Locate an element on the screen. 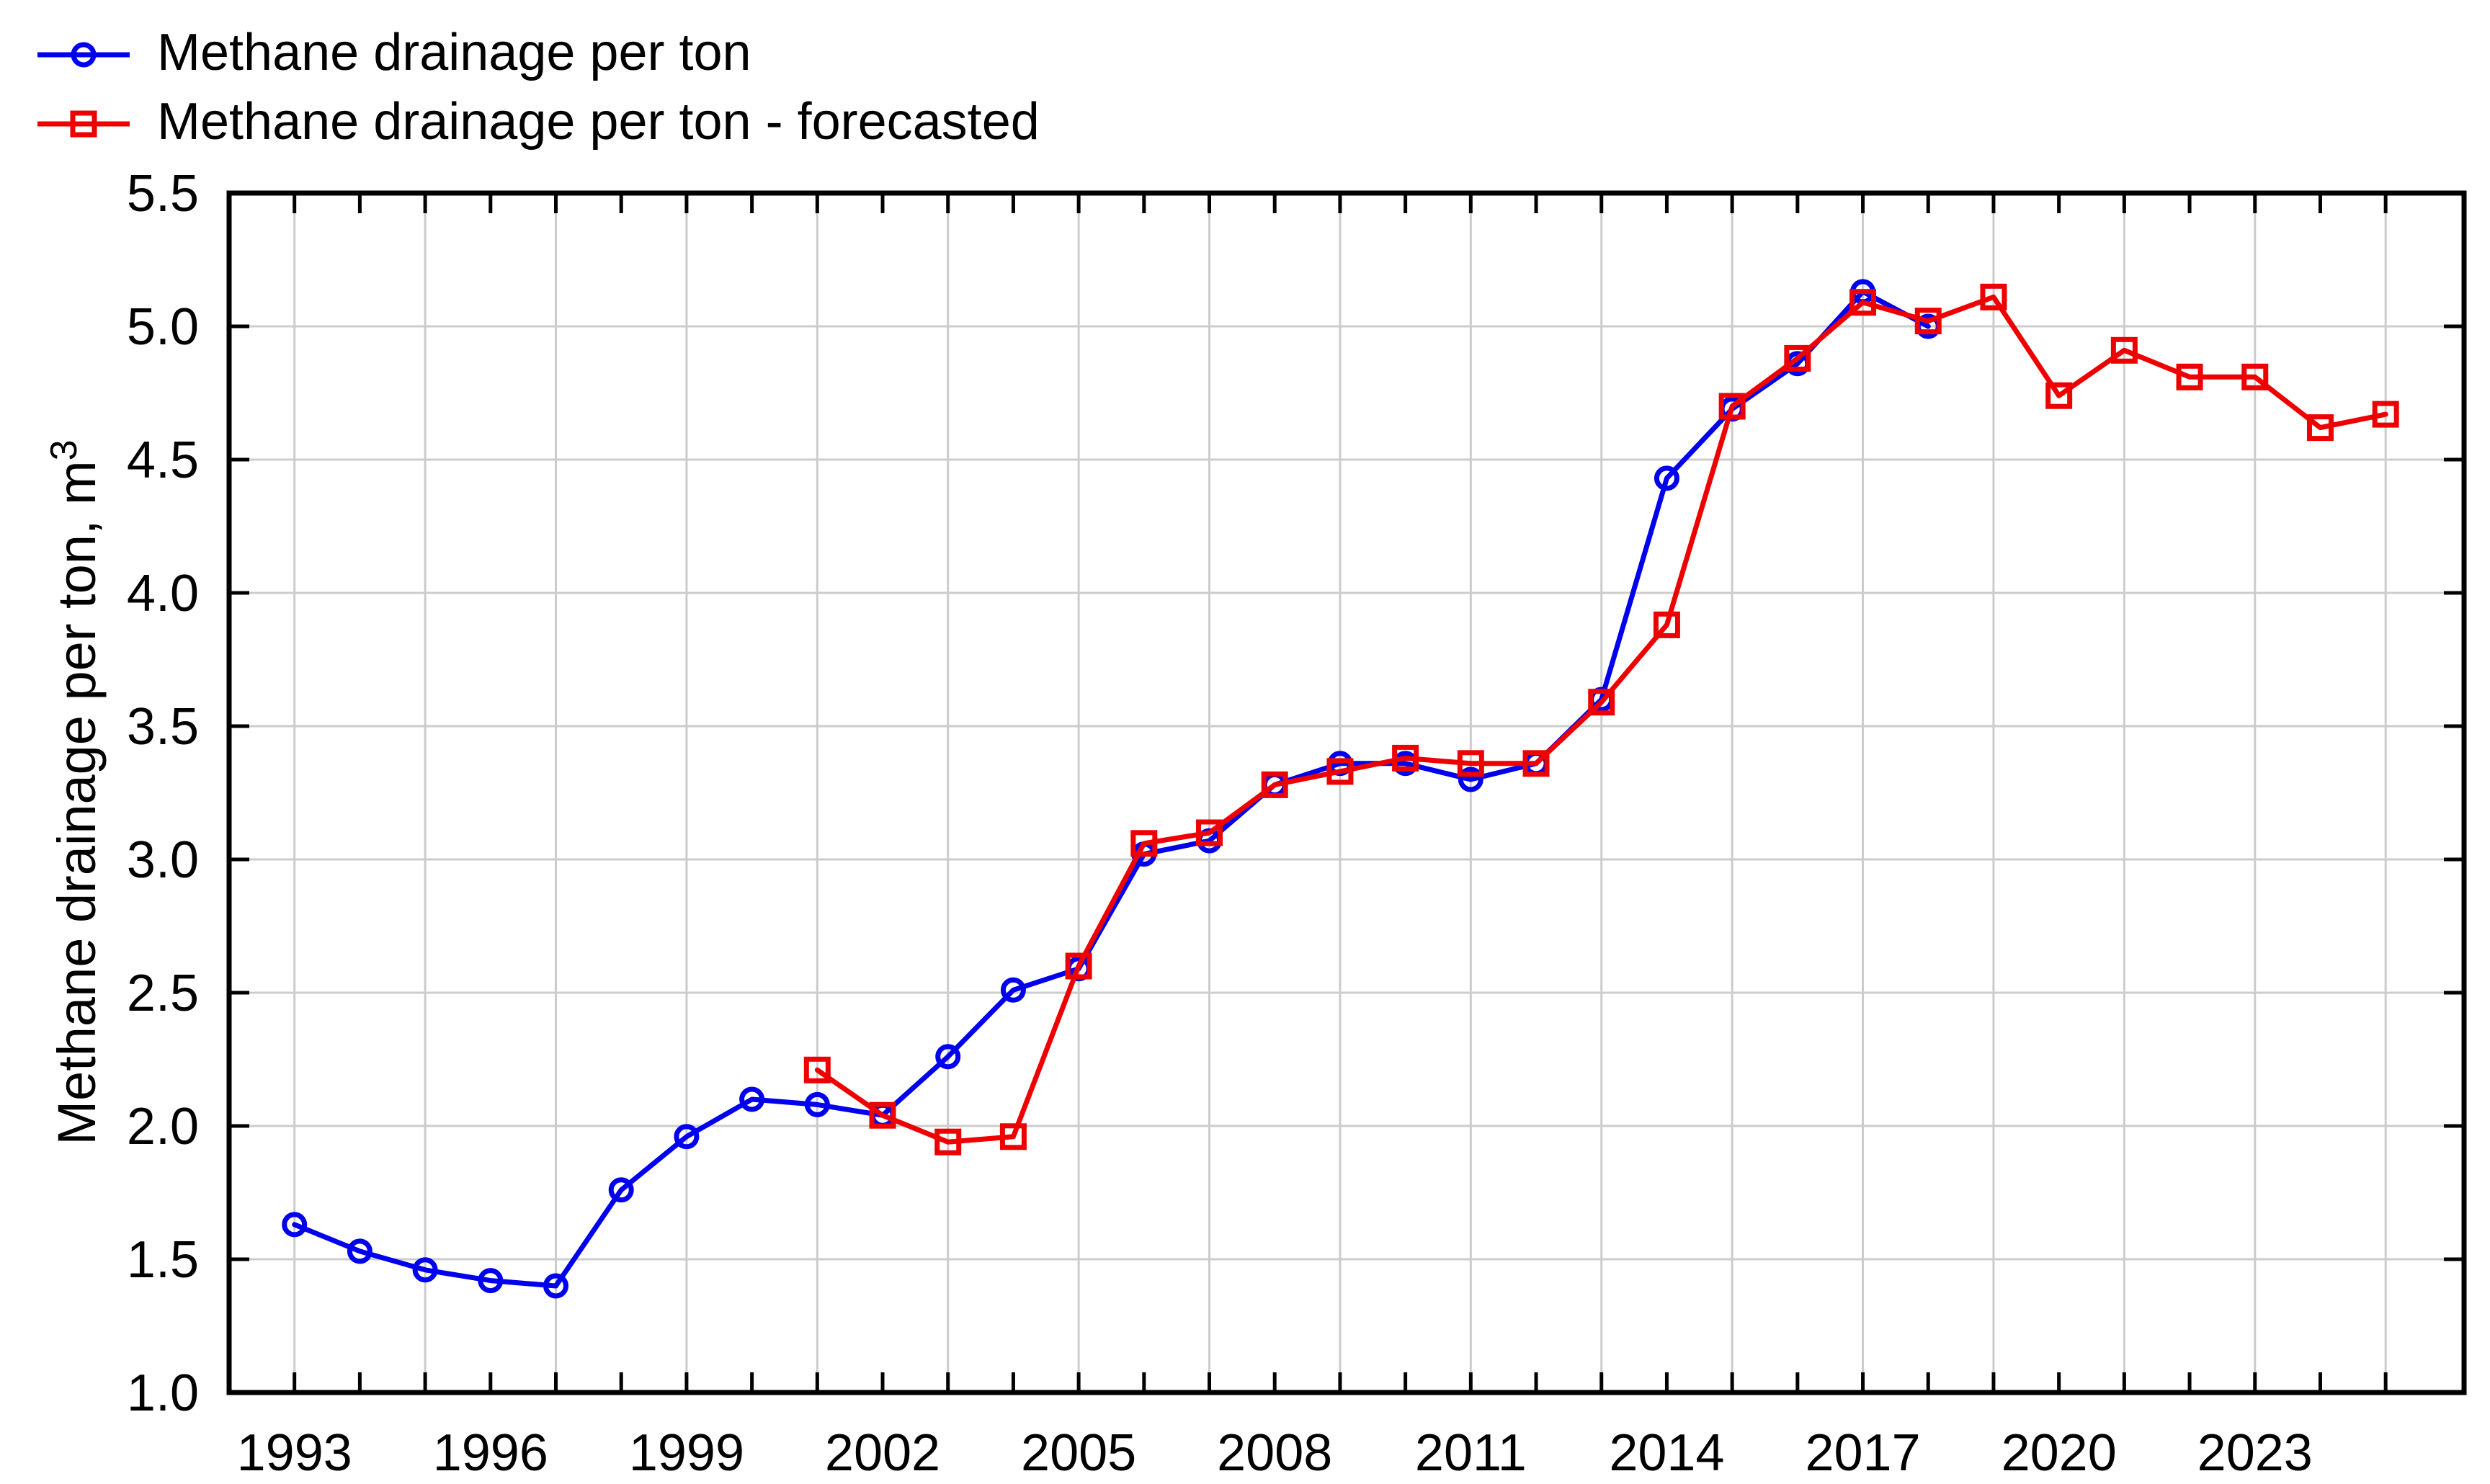  actual-legend-marker is located at coordinates (84, 55).